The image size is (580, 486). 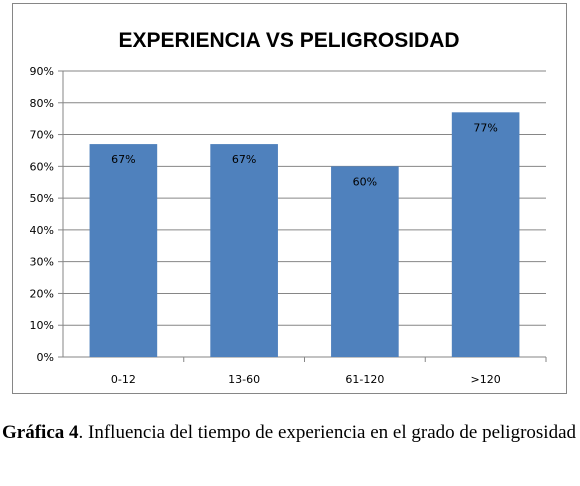 I want to click on y-tick-label: 80%, so click(x=42, y=103).